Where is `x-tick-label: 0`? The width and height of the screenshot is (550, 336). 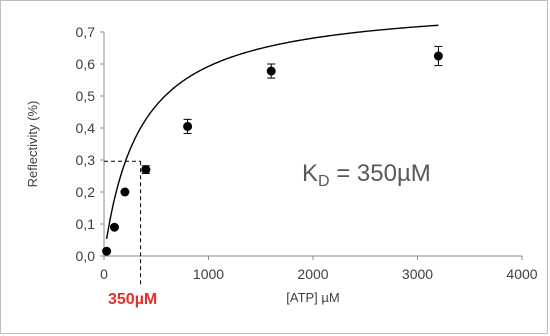
x-tick-label: 0 is located at coordinates (104, 274).